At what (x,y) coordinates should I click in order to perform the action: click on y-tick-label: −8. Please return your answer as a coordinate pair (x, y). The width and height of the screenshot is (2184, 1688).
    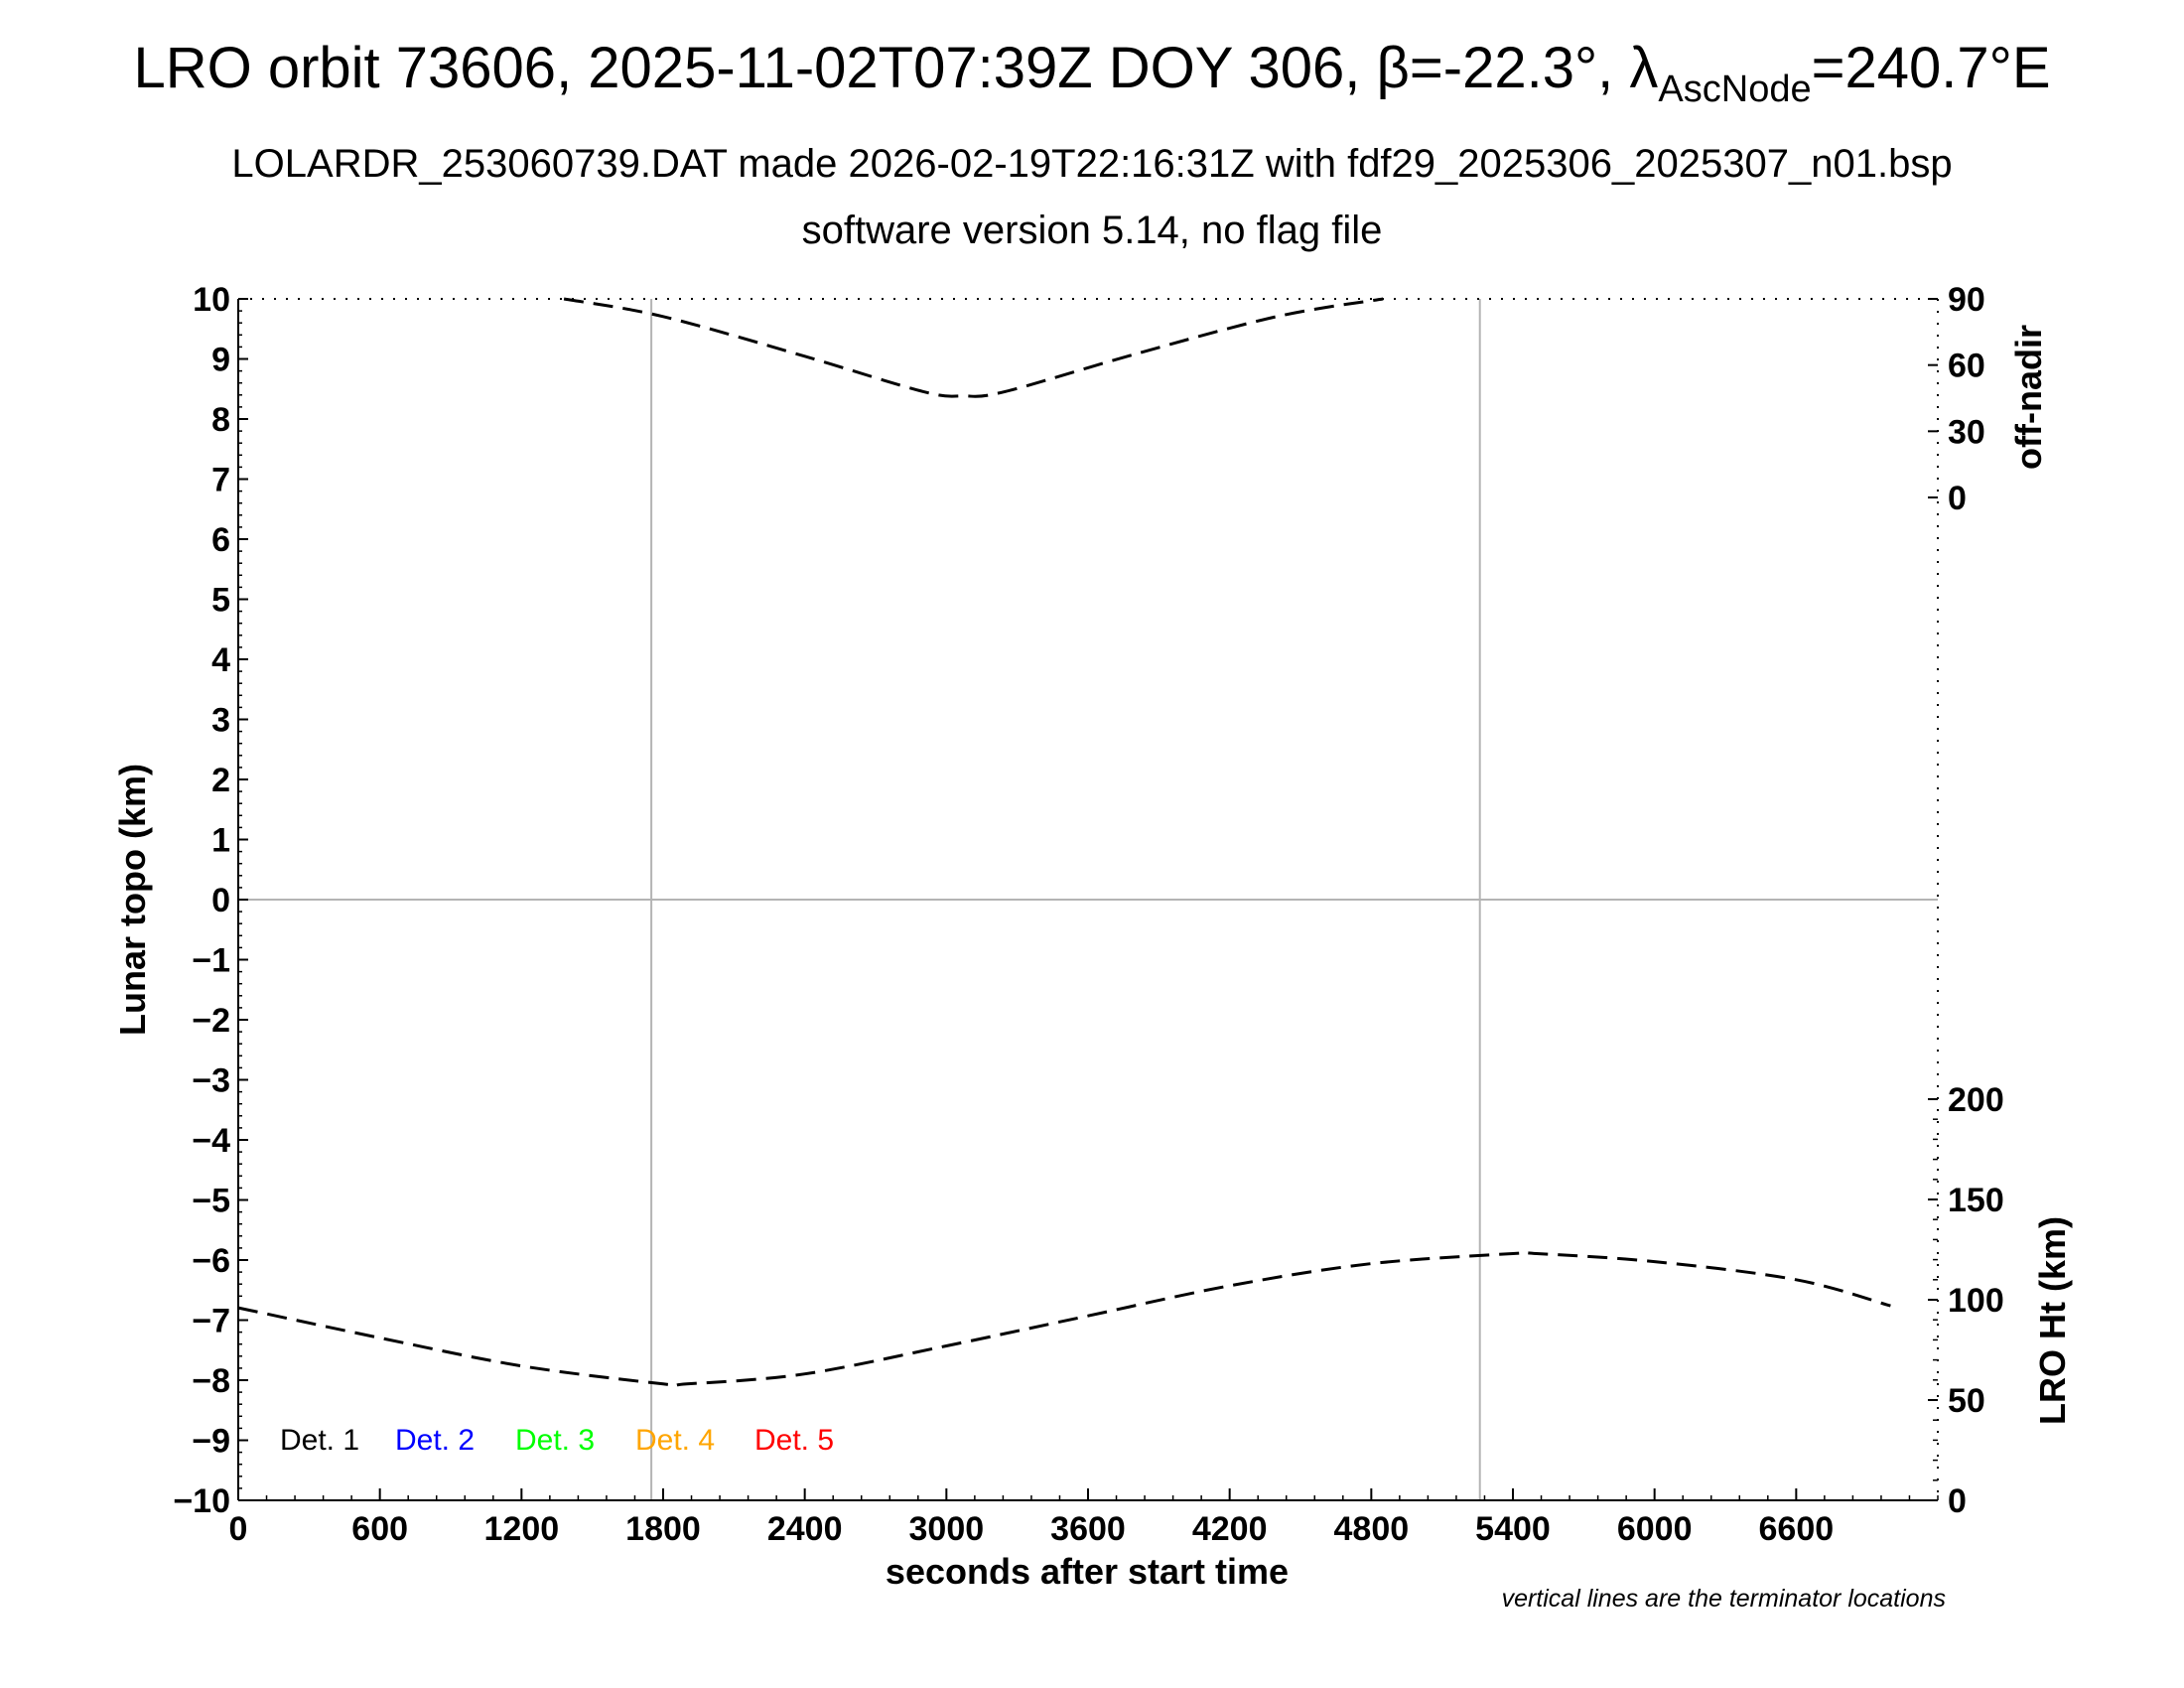
    Looking at the image, I should click on (211, 1381).